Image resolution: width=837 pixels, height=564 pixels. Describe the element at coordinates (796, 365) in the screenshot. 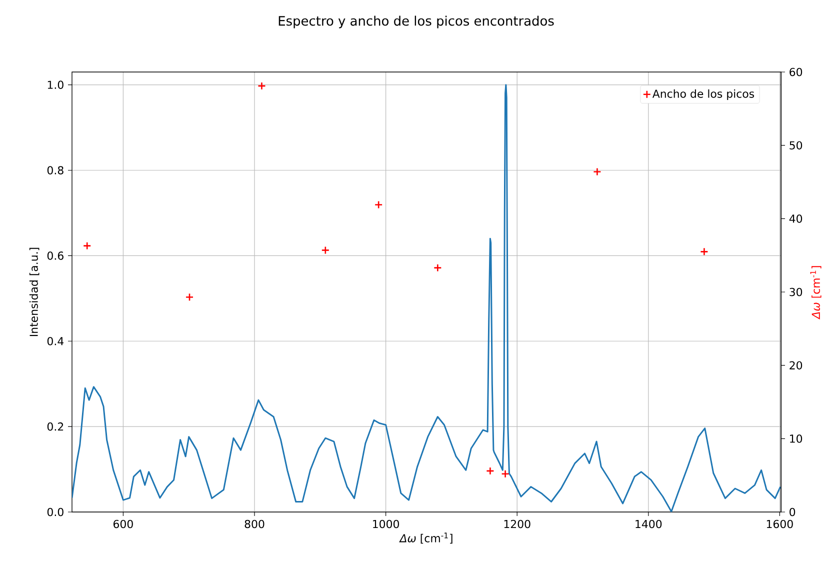

I see `y2-tick-label: 20` at that location.